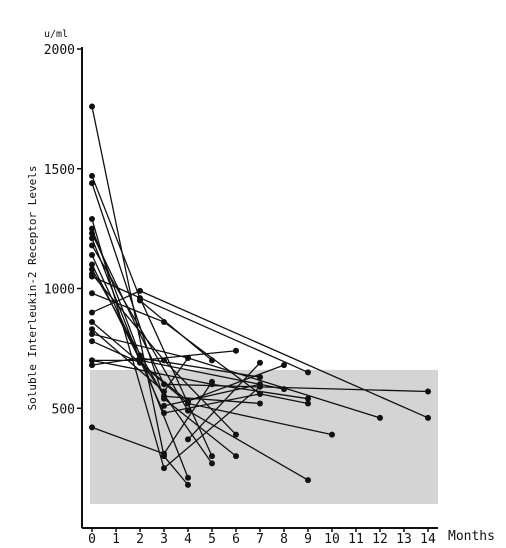 This screenshot has height=548, width=506. Describe the element at coordinates (380, 539) in the screenshot. I see `x-tick-label: 12` at that location.